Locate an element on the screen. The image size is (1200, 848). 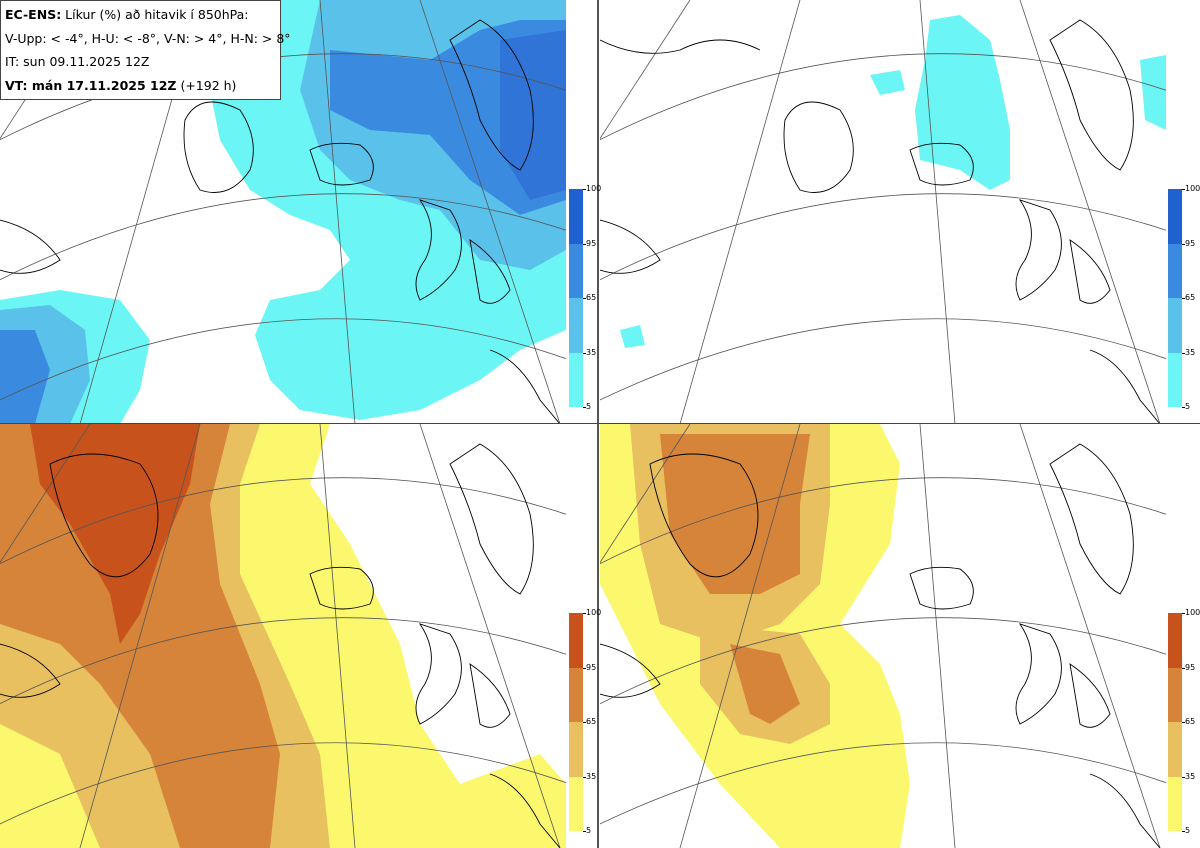
colorbar-warm-8: 100 95 65 35 5 is located at coordinates (1175, 722).